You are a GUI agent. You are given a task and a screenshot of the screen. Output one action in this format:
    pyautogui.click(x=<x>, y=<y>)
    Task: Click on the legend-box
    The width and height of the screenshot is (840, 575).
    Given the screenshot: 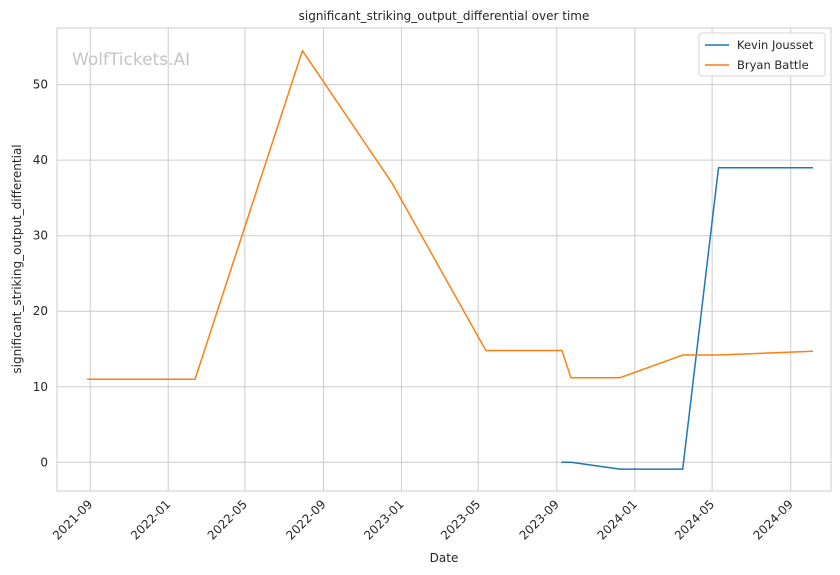 What is the action you would take?
    pyautogui.click(x=762, y=54)
    